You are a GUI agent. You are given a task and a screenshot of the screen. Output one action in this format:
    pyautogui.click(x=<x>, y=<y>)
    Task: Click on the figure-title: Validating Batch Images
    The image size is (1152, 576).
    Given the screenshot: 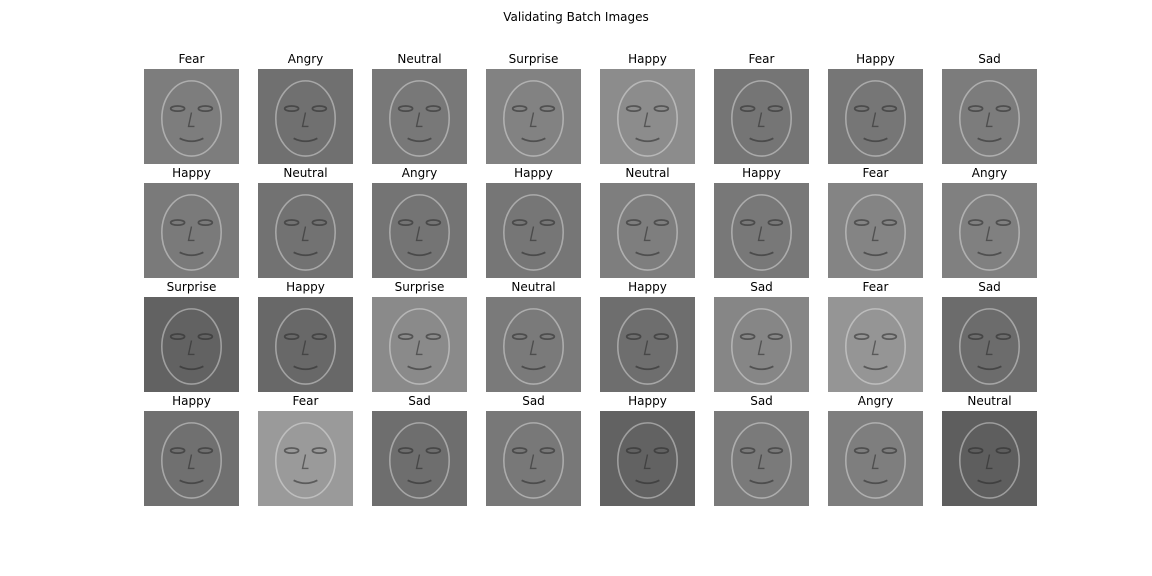 What is the action you would take?
    pyautogui.click(x=576, y=17)
    